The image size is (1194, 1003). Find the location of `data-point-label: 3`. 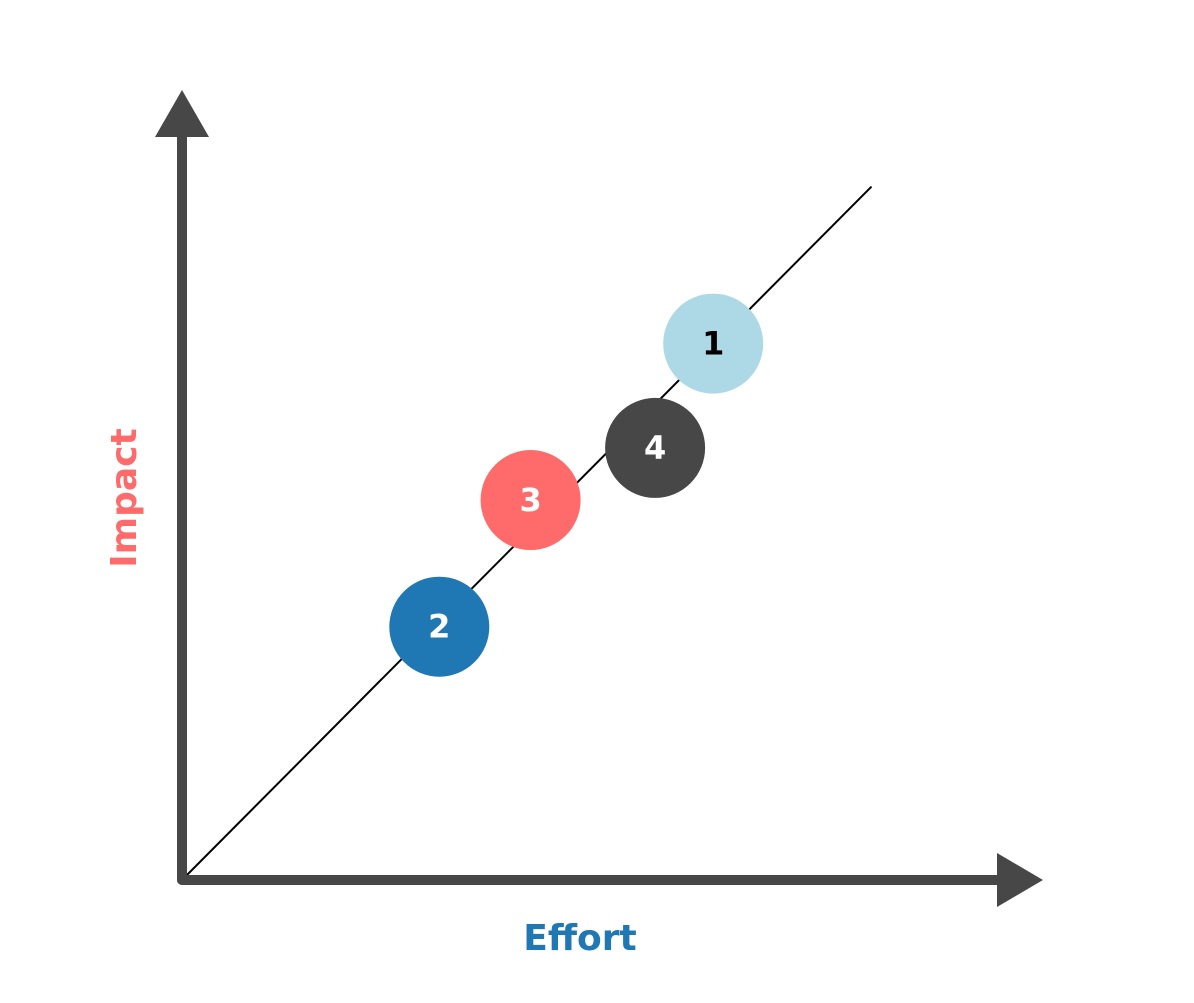

data-point-label: 3 is located at coordinates (530, 500).